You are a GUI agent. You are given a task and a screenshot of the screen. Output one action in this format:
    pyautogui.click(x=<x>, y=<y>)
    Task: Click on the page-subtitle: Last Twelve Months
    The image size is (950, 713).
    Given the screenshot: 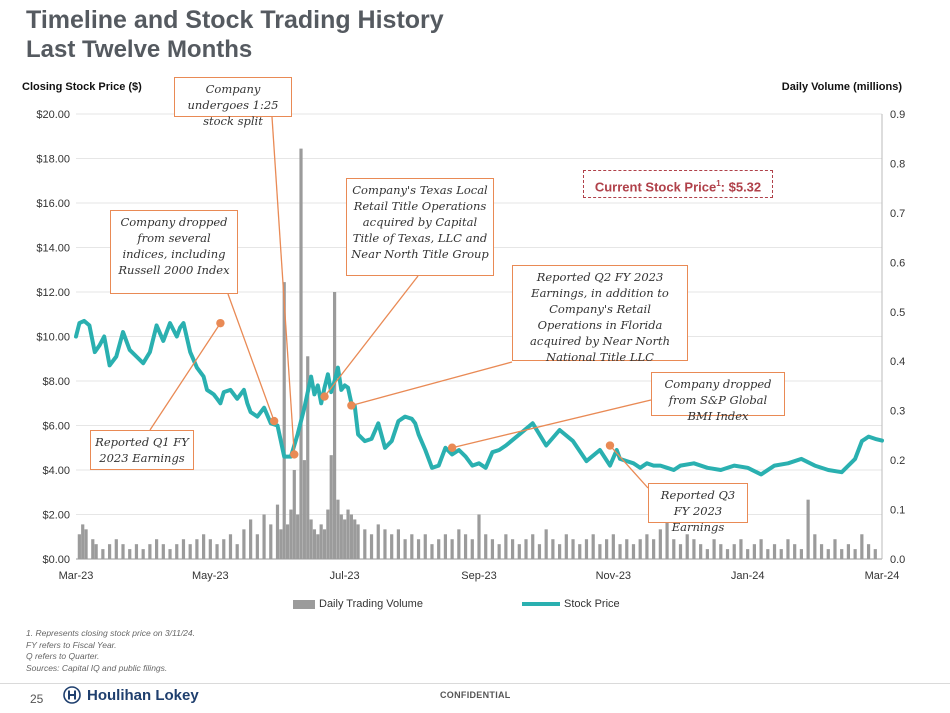 What is the action you would take?
    pyautogui.click(x=139, y=49)
    